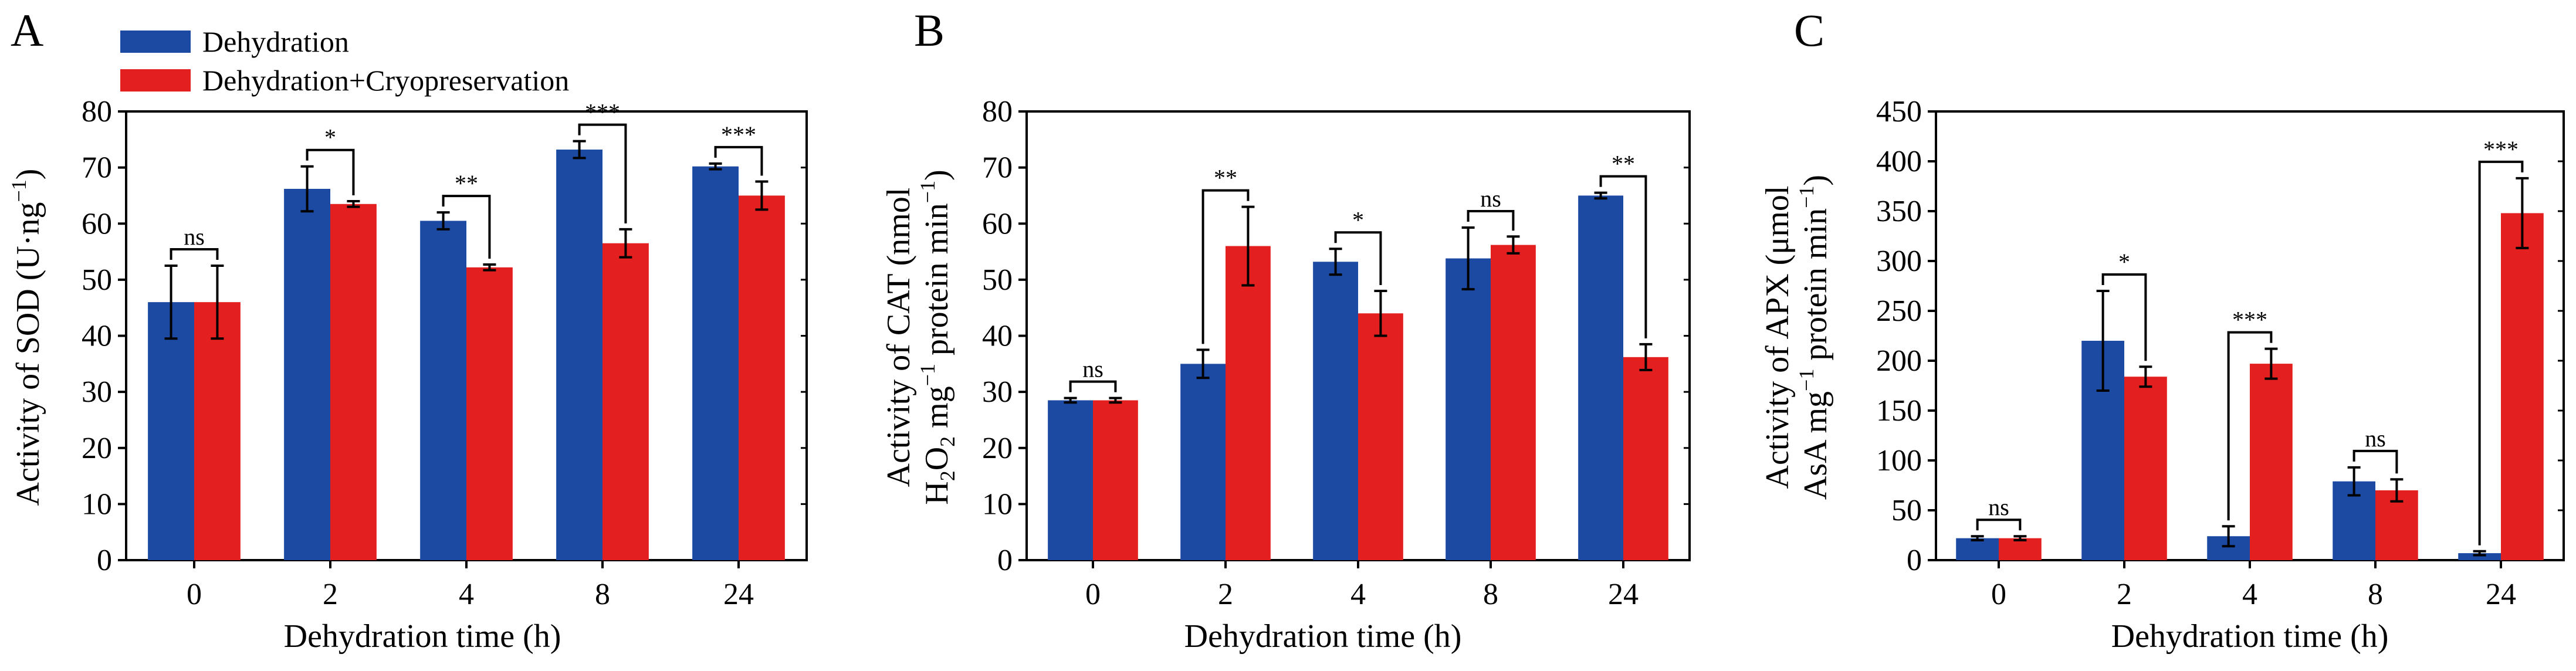 The height and width of the screenshot is (671, 2576). I want to click on legend-swatch-dehydration, so click(155, 41).